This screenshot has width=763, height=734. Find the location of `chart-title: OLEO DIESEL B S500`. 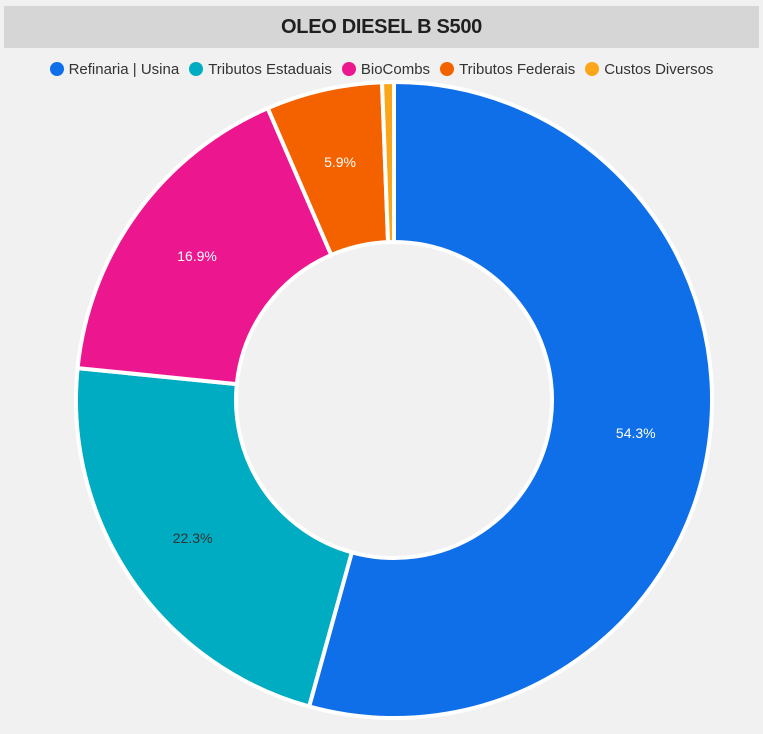

chart-title: OLEO DIESEL B S500 is located at coordinates (381, 26).